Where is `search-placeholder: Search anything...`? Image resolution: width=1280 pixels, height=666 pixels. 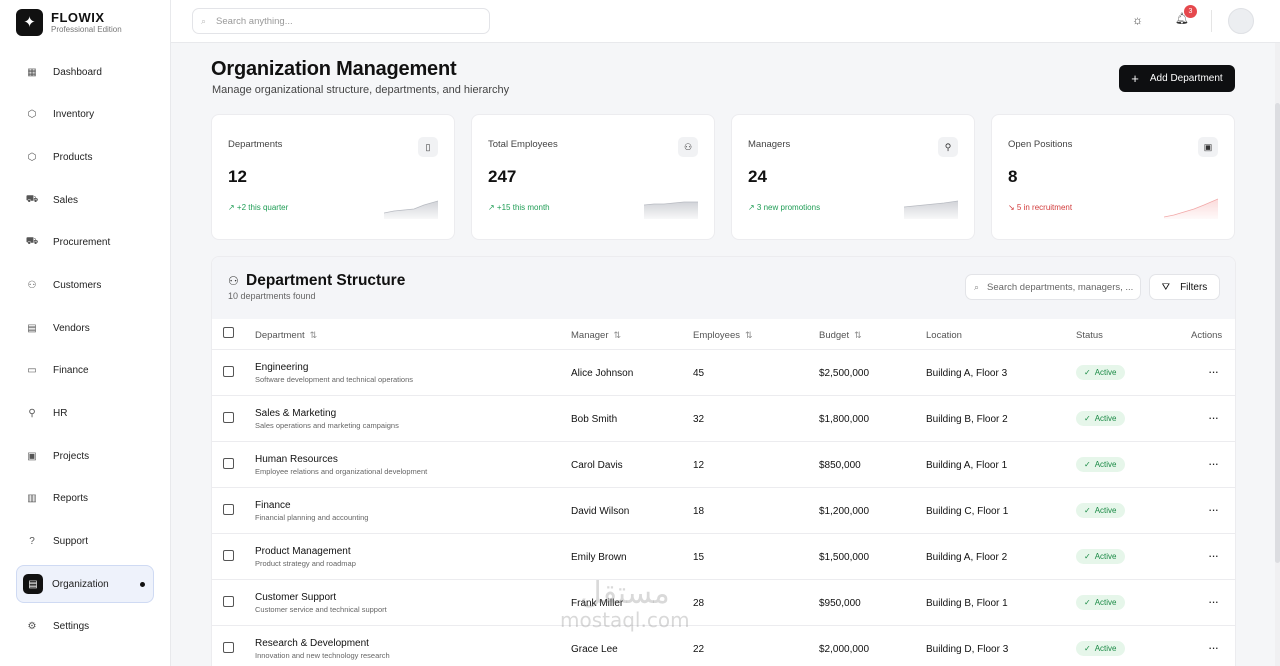 search-placeholder: Search anything... is located at coordinates (254, 21).